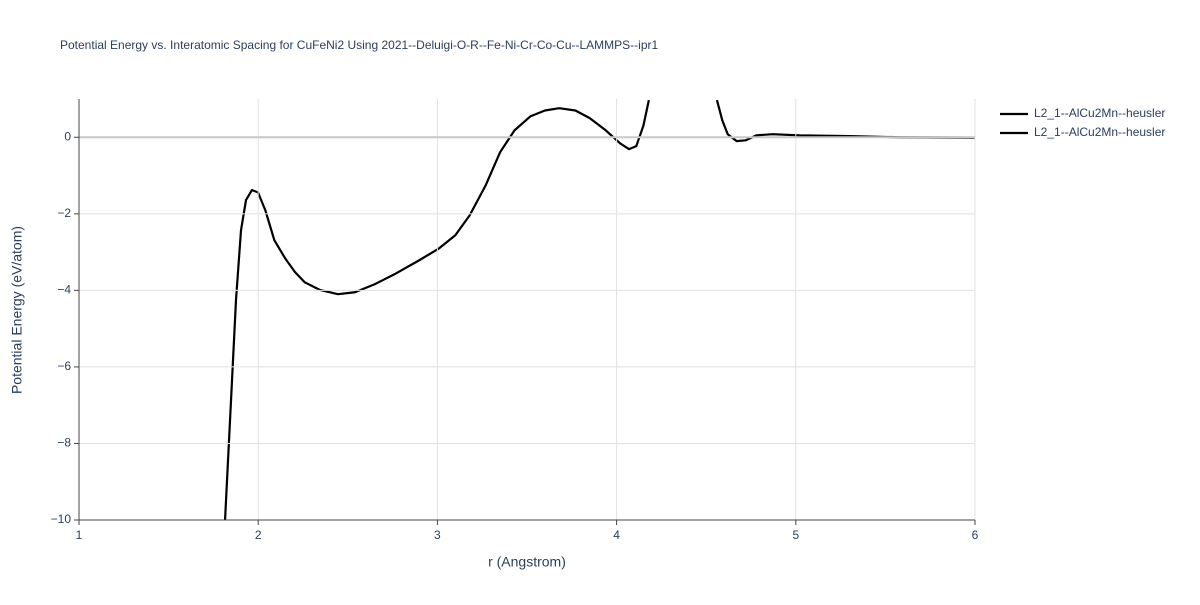 The height and width of the screenshot is (605, 1200). I want to click on y-tick-label: −10, so click(61, 519).